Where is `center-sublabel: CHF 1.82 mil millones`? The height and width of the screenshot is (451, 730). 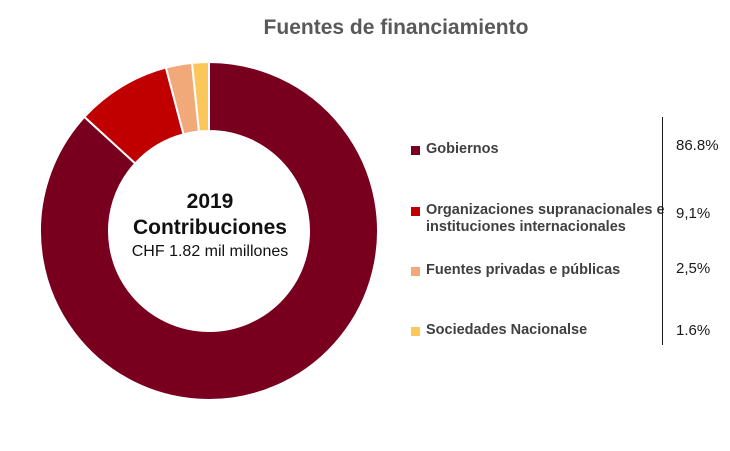 center-sublabel: CHF 1.82 mil millones is located at coordinates (210, 251).